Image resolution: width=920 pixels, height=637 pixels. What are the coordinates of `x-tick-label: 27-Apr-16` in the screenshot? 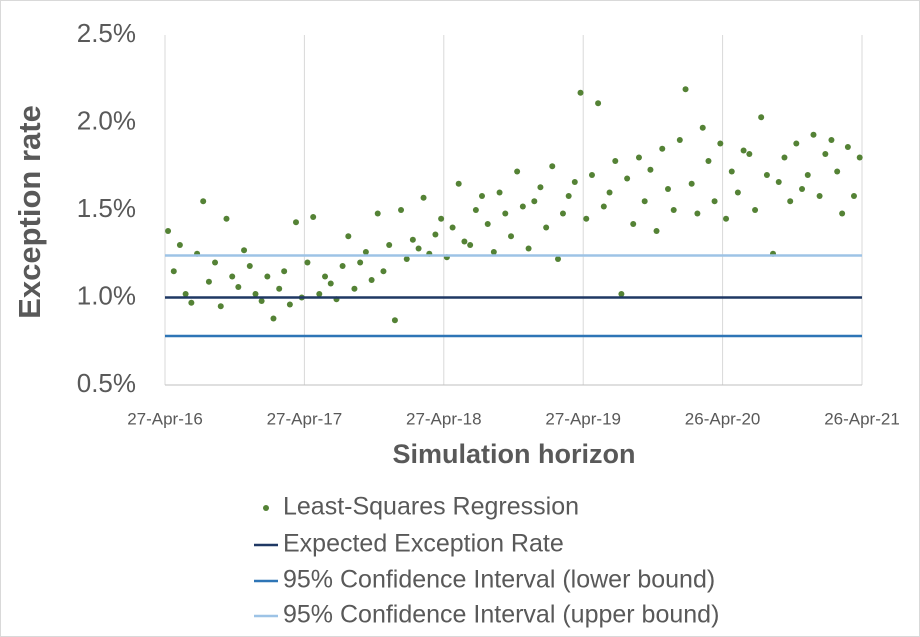 It's located at (165, 418).